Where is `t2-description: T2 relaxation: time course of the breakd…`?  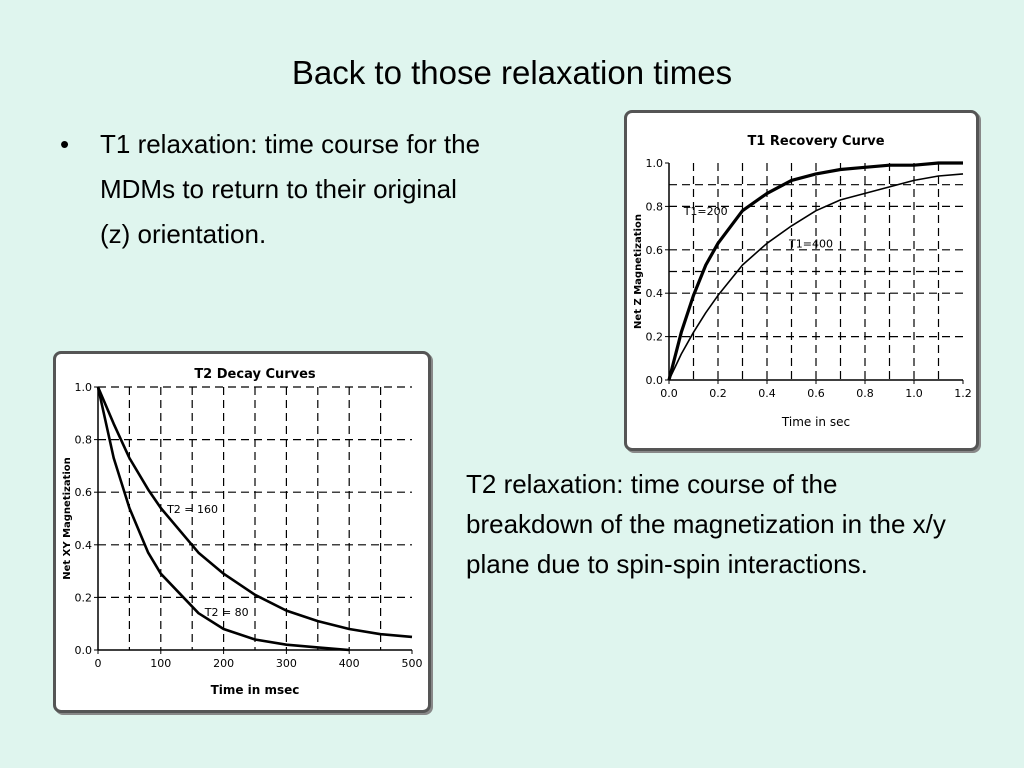 t2-description: T2 relaxation: time course of the breakd… is located at coordinates (706, 524).